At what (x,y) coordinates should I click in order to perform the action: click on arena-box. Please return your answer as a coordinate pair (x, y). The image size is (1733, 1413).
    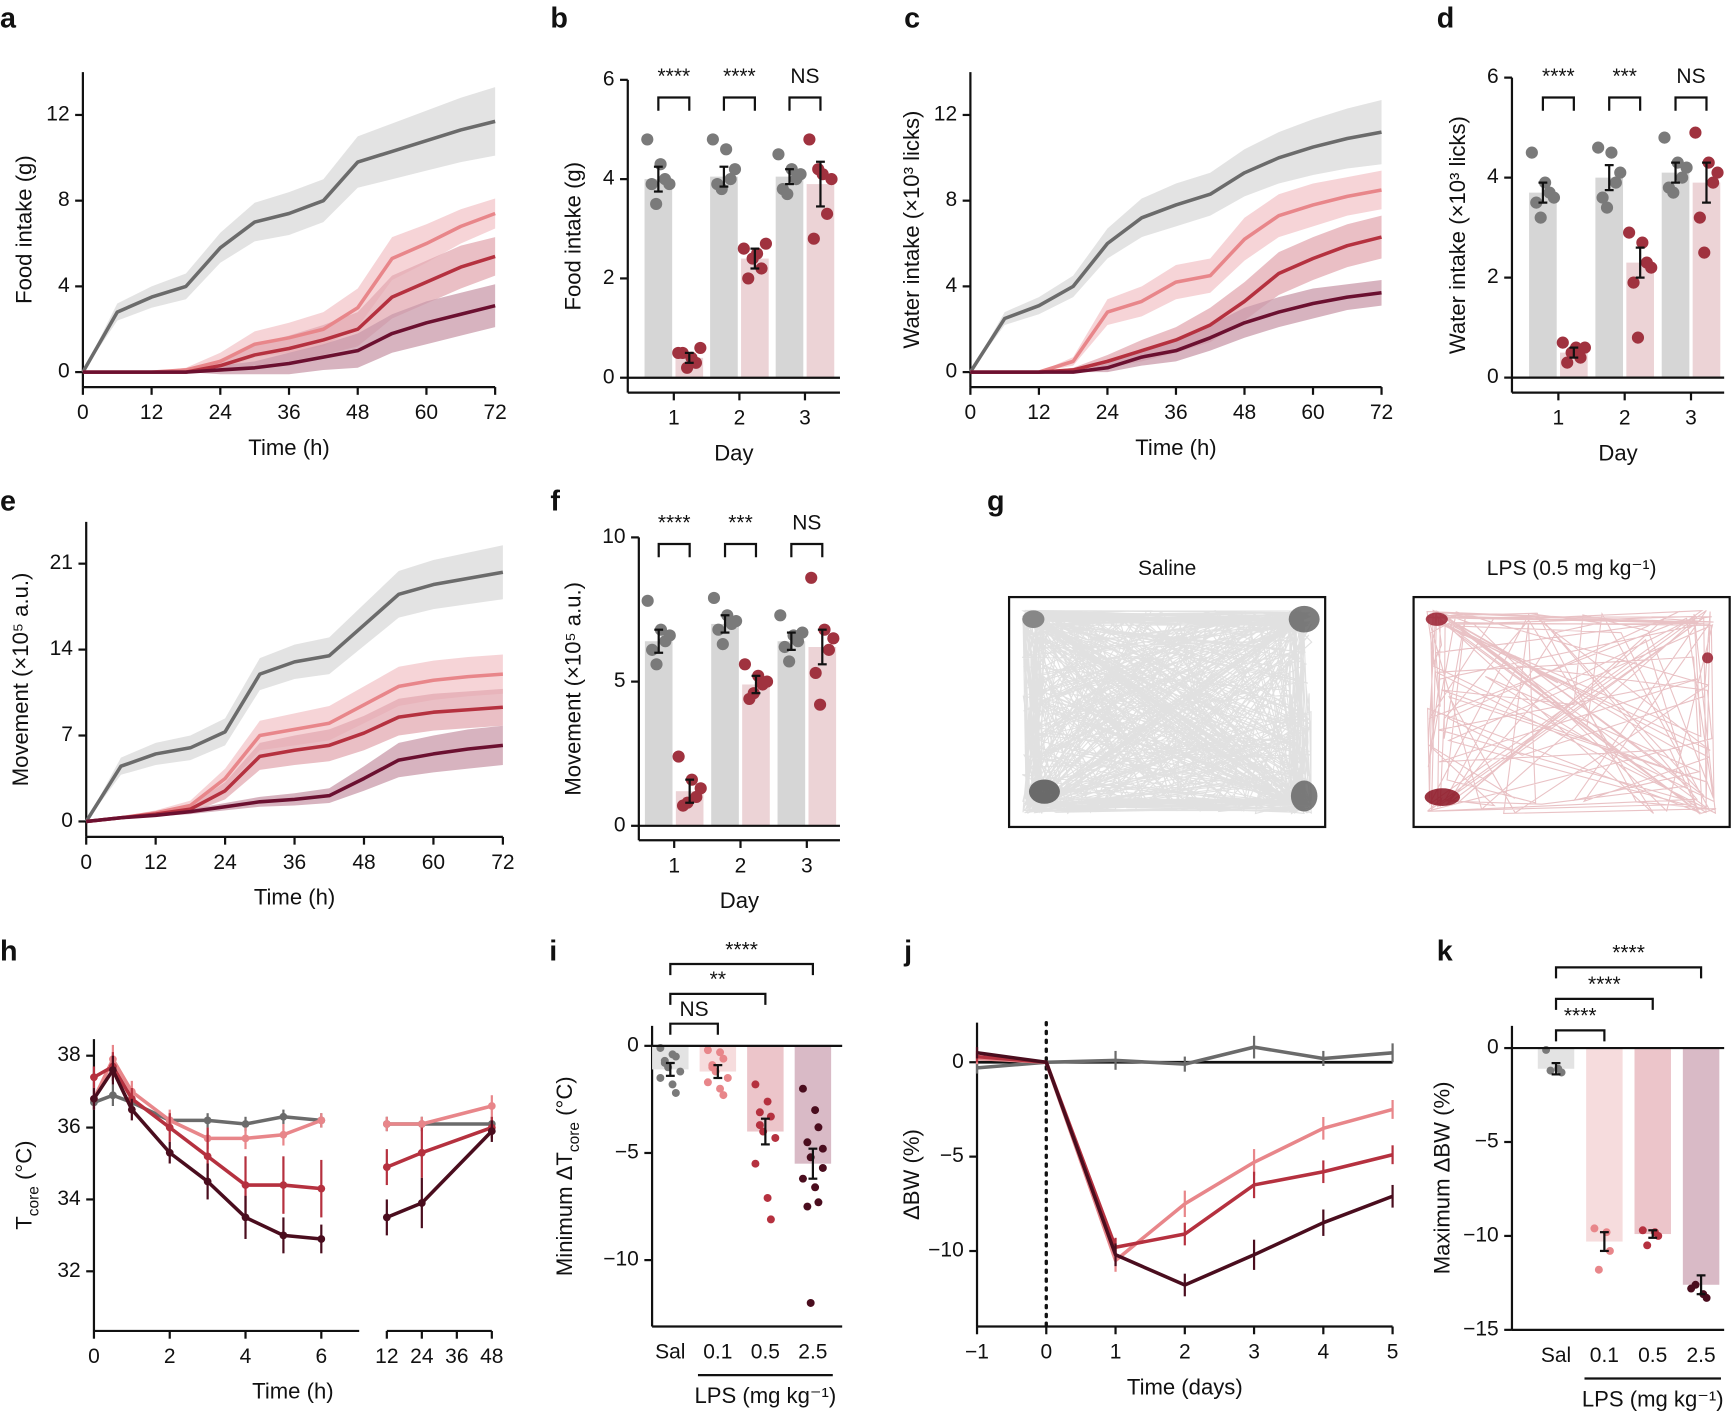
    Looking at the image, I should click on (1571, 712).